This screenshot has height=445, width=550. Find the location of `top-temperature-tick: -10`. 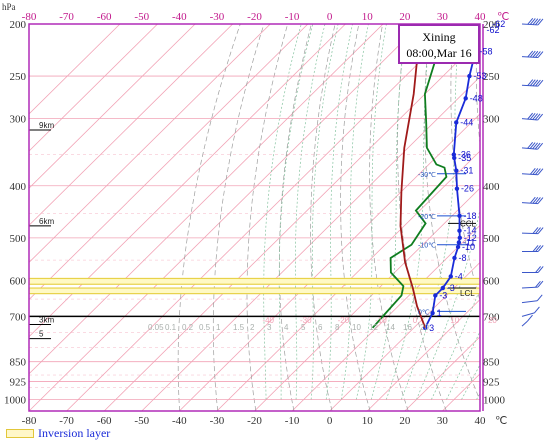

top-temperature-tick: -10 is located at coordinates (292, 17).